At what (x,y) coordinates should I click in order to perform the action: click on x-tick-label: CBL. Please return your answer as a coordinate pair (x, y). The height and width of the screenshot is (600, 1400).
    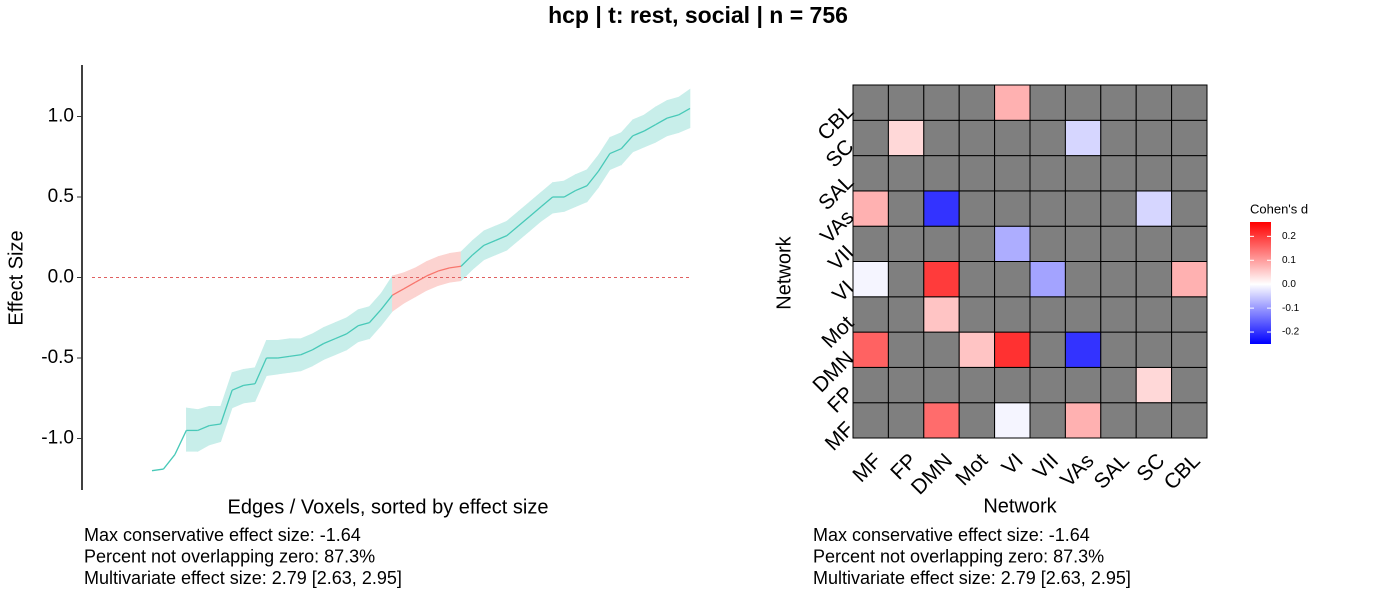
    Looking at the image, I should click on (1182, 471).